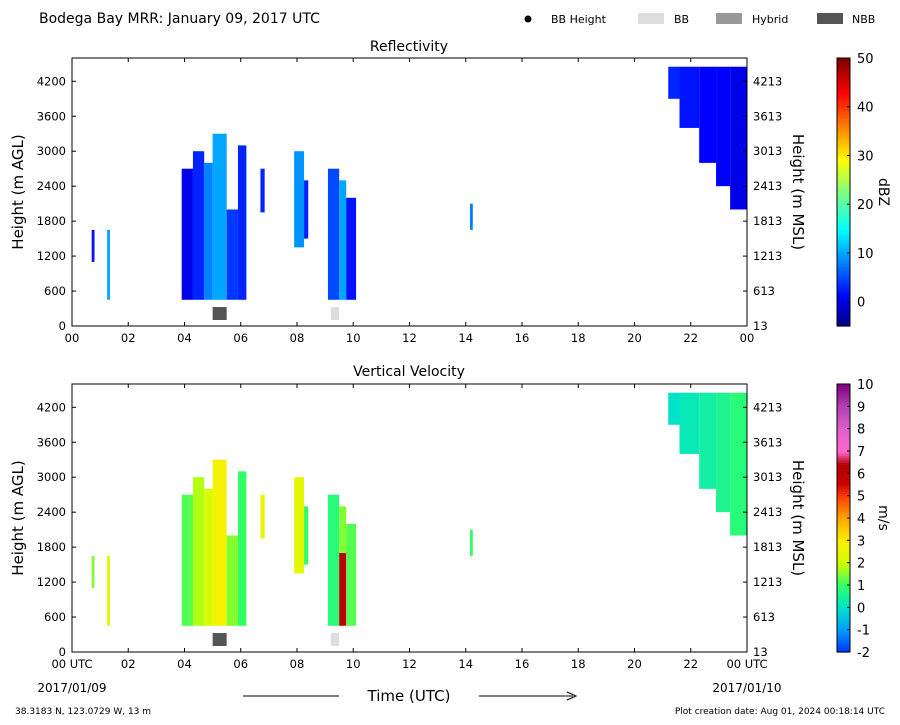 This screenshot has height=725, width=900. I want to click on y-tick-label: 4200, so click(51, 81).